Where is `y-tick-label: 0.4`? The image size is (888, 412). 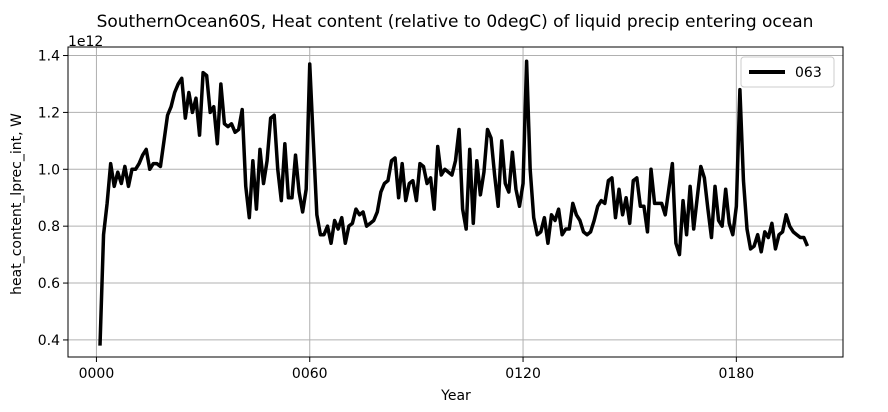 y-tick-label: 0.4 is located at coordinates (49, 341).